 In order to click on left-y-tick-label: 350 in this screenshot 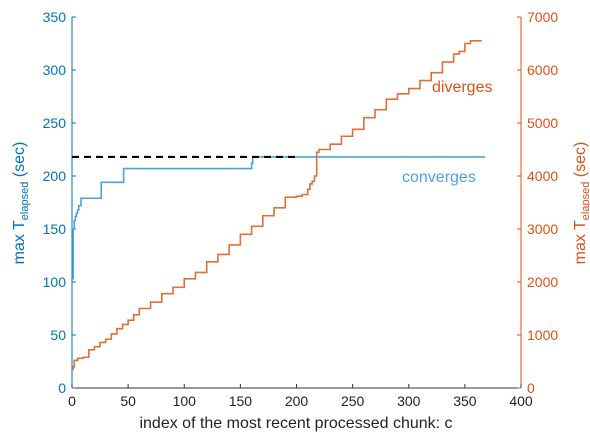, I will do `click(55, 17)`.